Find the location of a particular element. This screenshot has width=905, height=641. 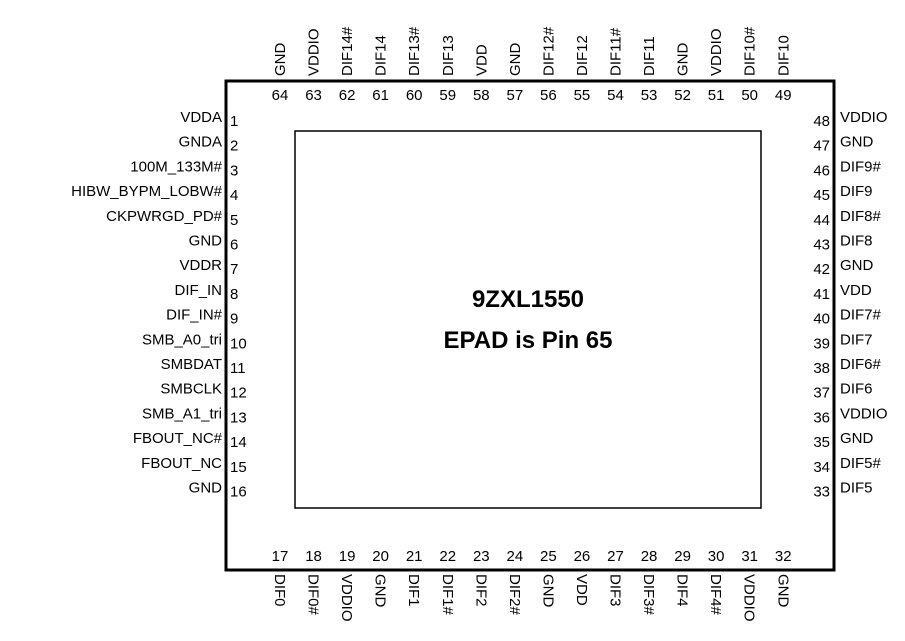

pin-name-30: DIF4# is located at coordinates (715, 595).